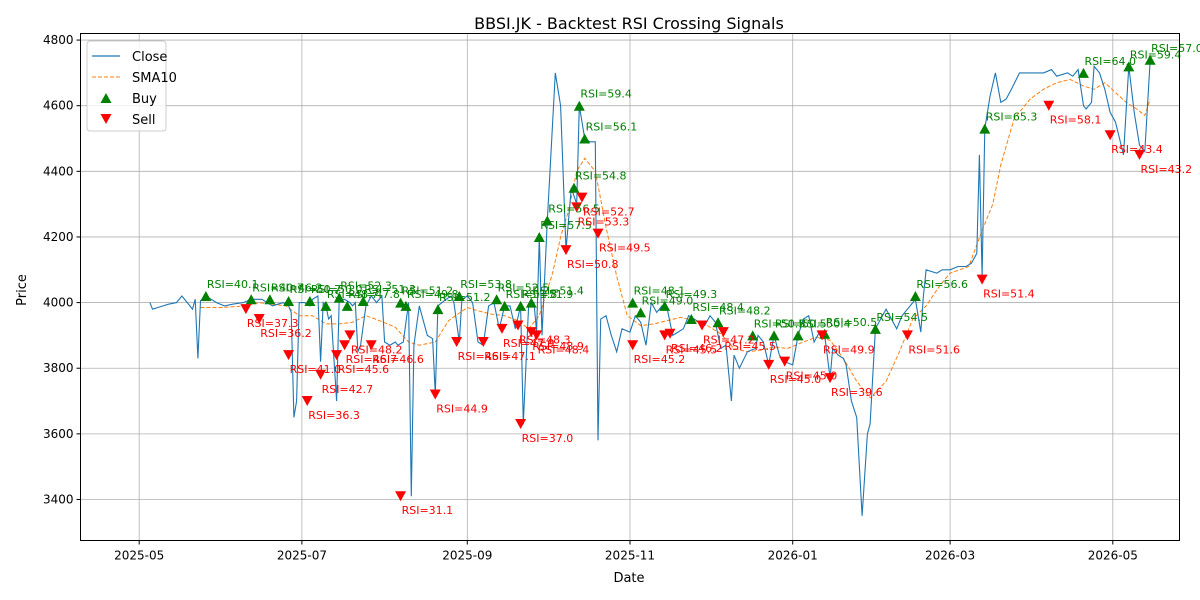 The width and height of the screenshot is (1200, 600). What do you see at coordinates (529, 343) in the screenshot?
I see `sell-signal-label: RSI=47.9` at bounding box center [529, 343].